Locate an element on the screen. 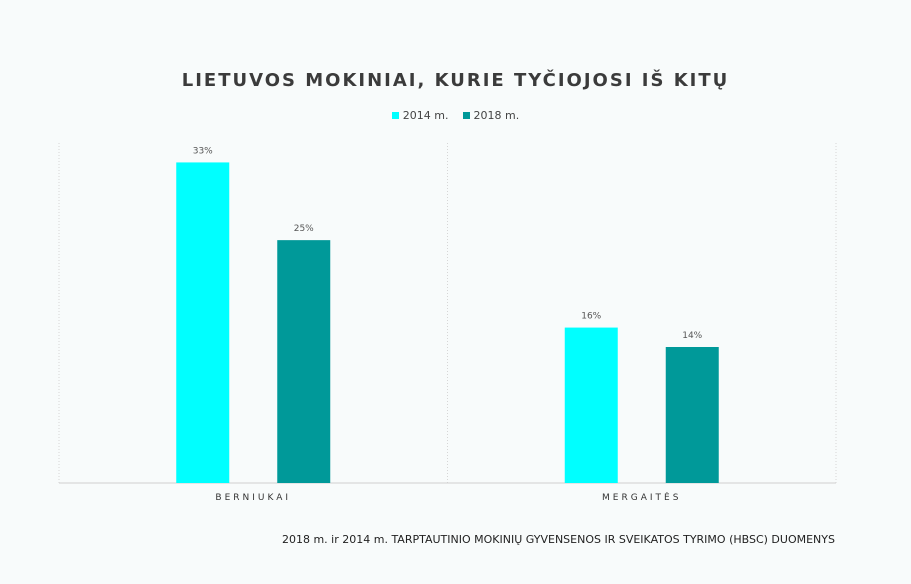  legend-swatch-2018 is located at coordinates (466, 115).